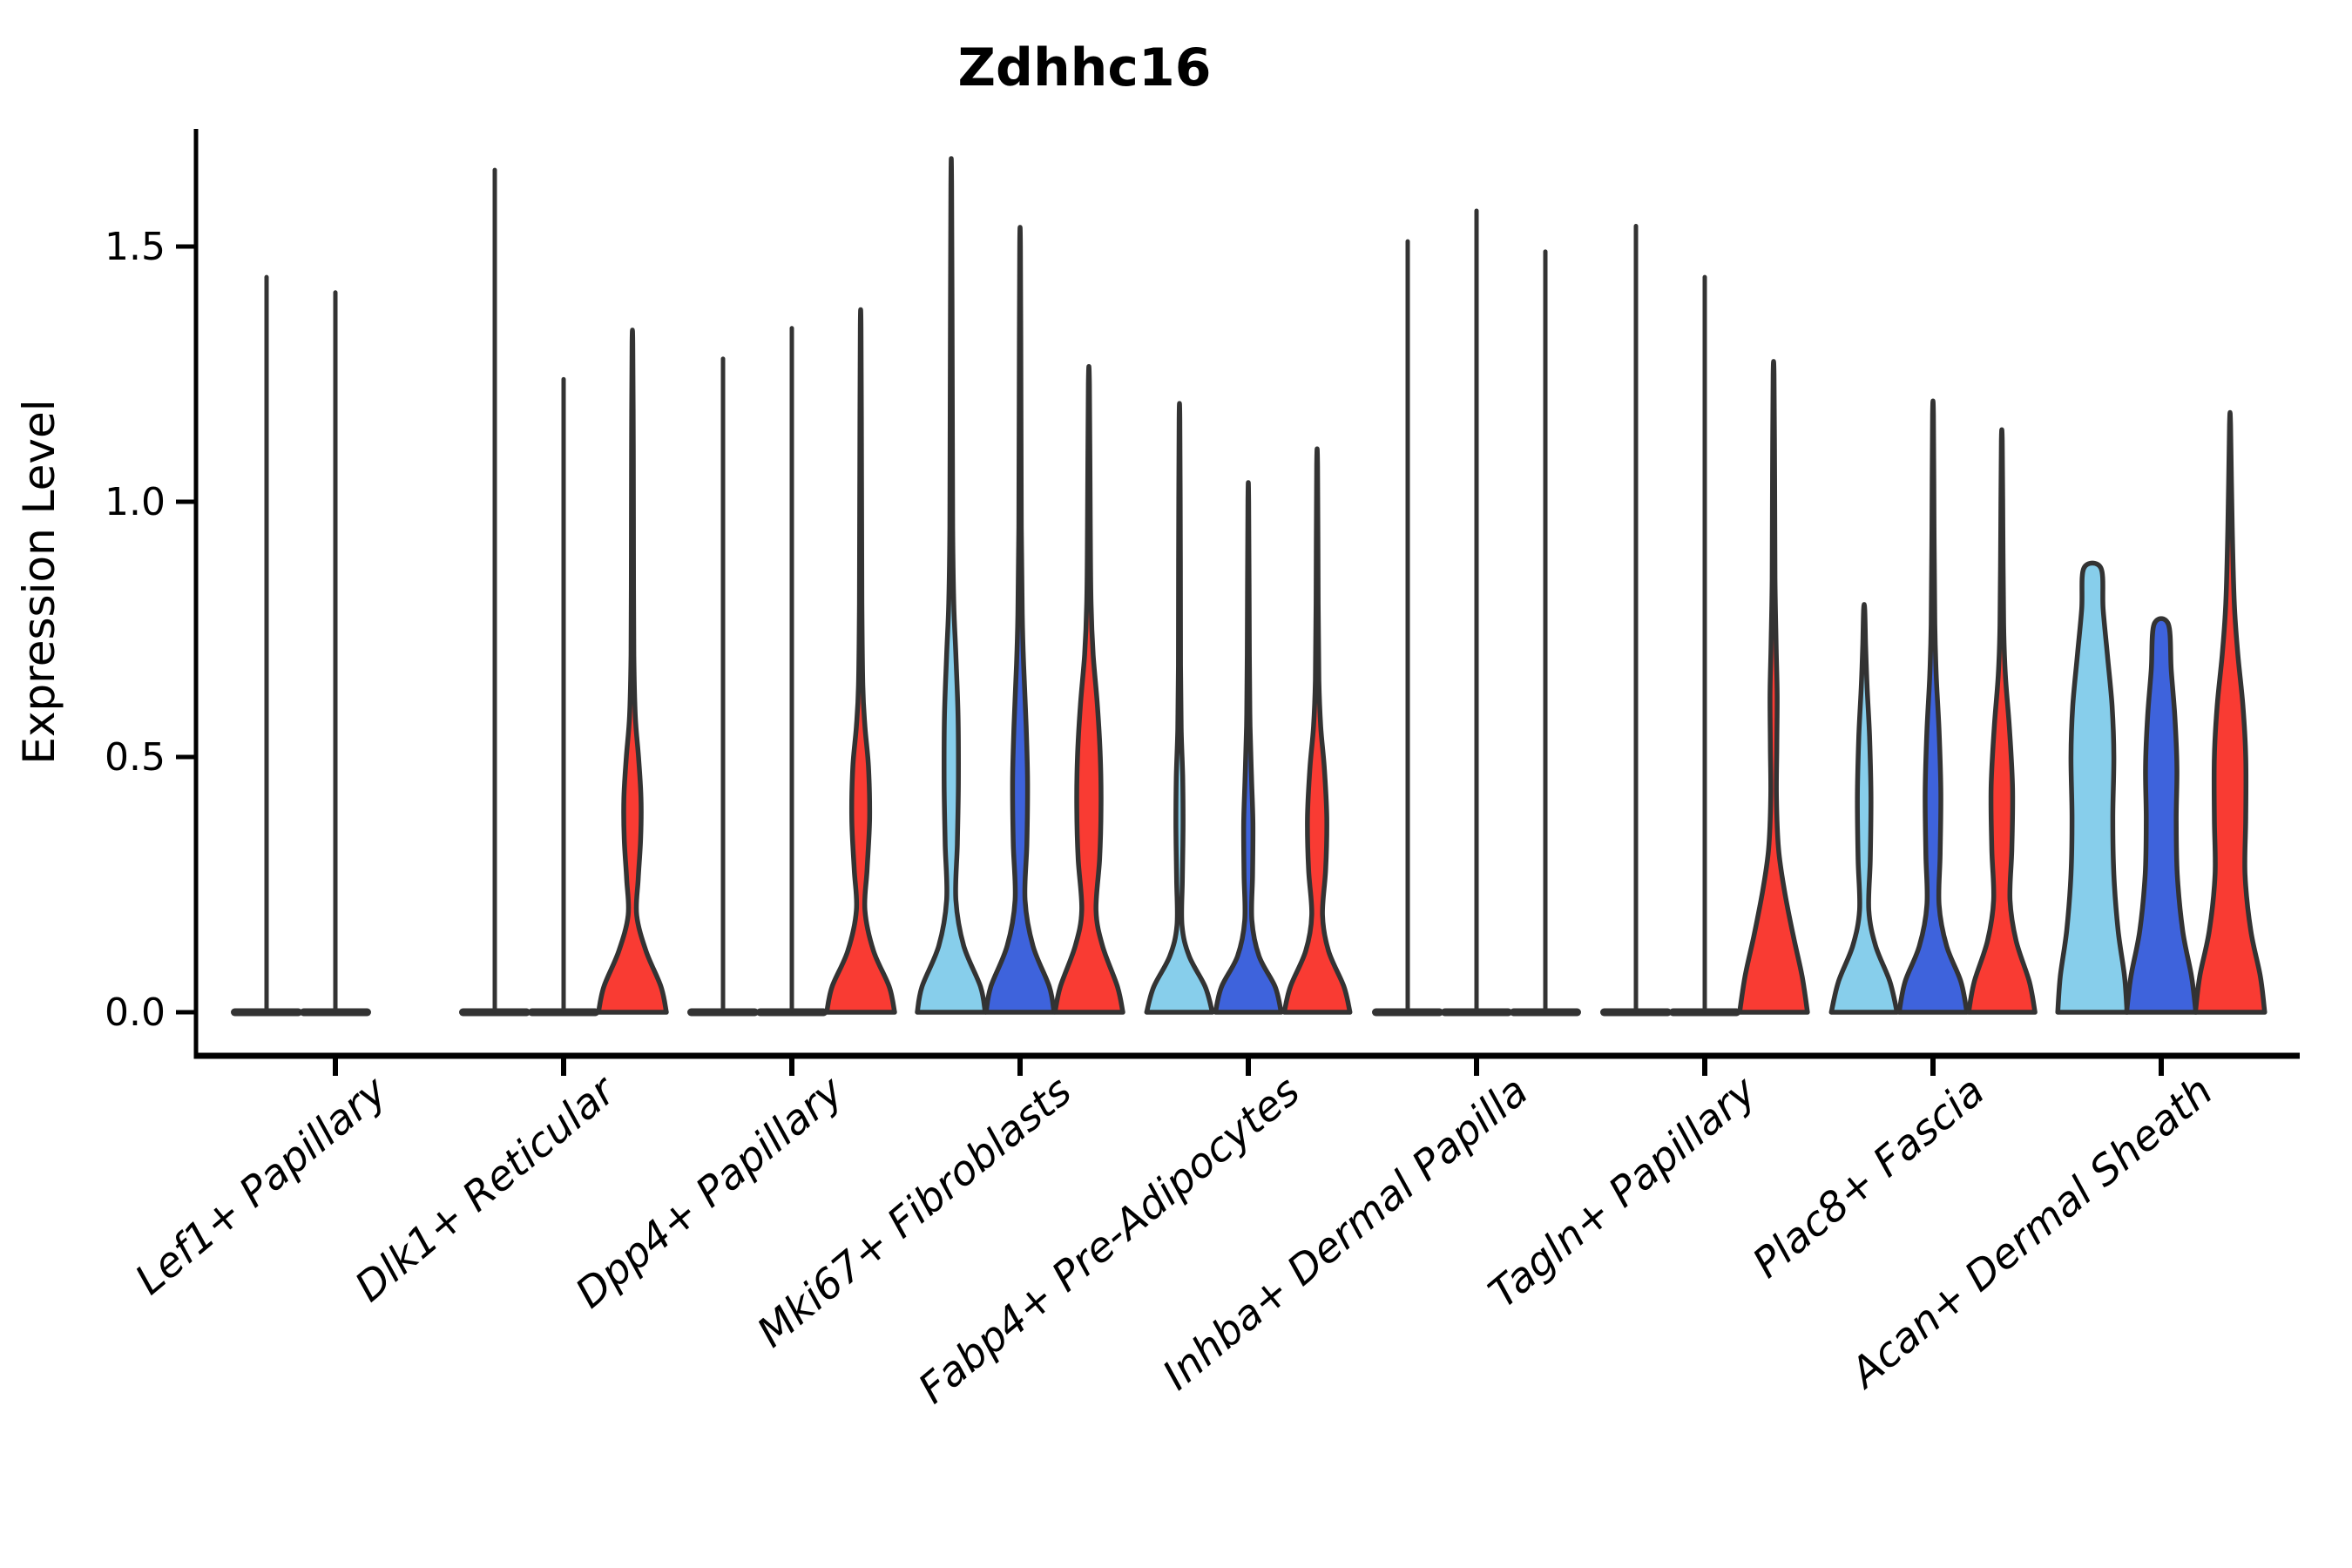 This screenshot has width=2352, height=1568. Describe the element at coordinates (135, 247) in the screenshot. I see `y-tick-label: 1.5` at that location.